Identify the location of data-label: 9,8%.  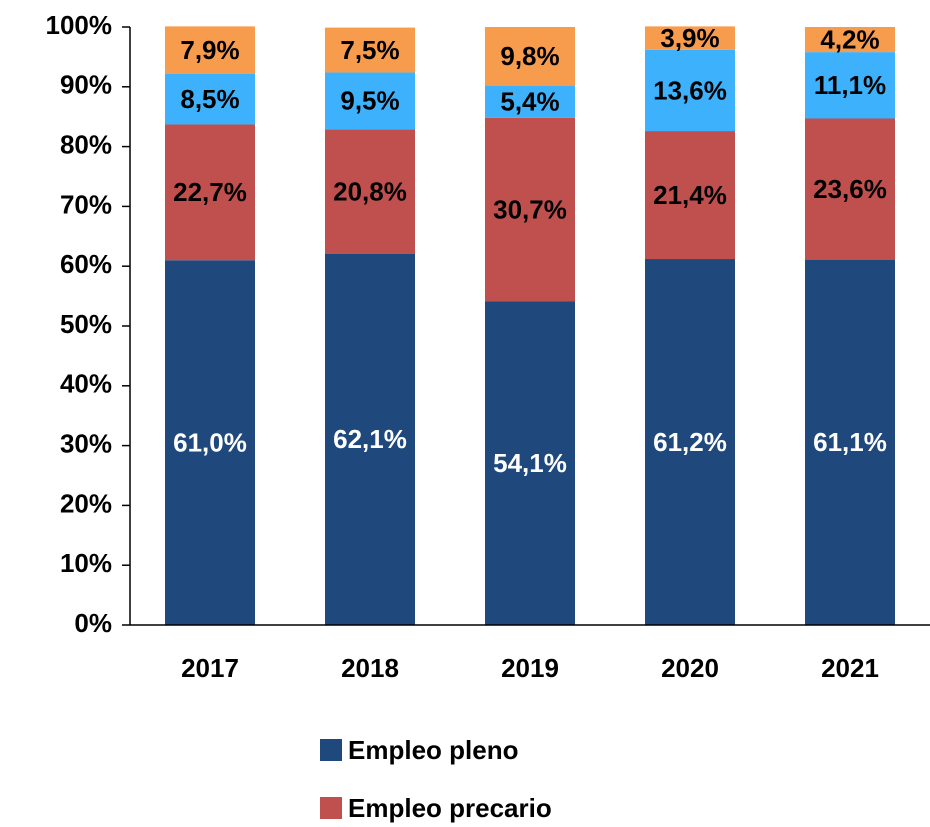
(529, 56).